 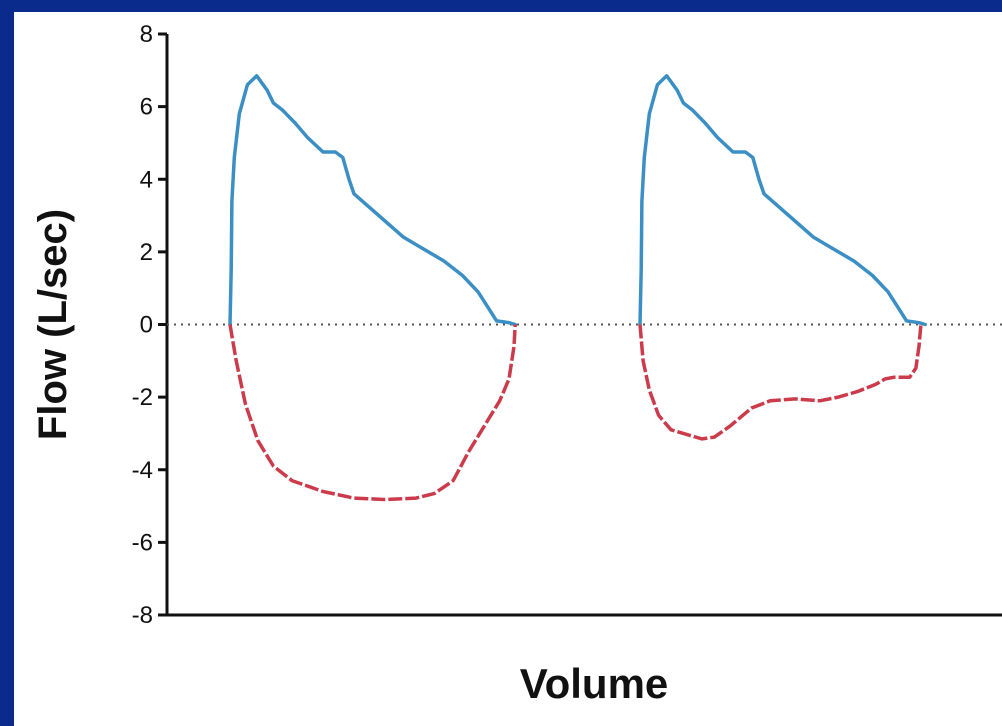 I want to click on y-tick-label: -4, so click(x=142, y=470).